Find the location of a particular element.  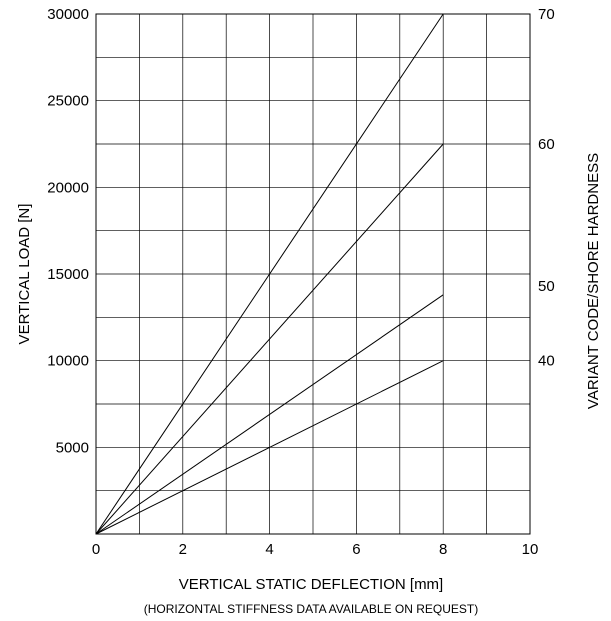

x-tick-label: 4 is located at coordinates (269, 549).